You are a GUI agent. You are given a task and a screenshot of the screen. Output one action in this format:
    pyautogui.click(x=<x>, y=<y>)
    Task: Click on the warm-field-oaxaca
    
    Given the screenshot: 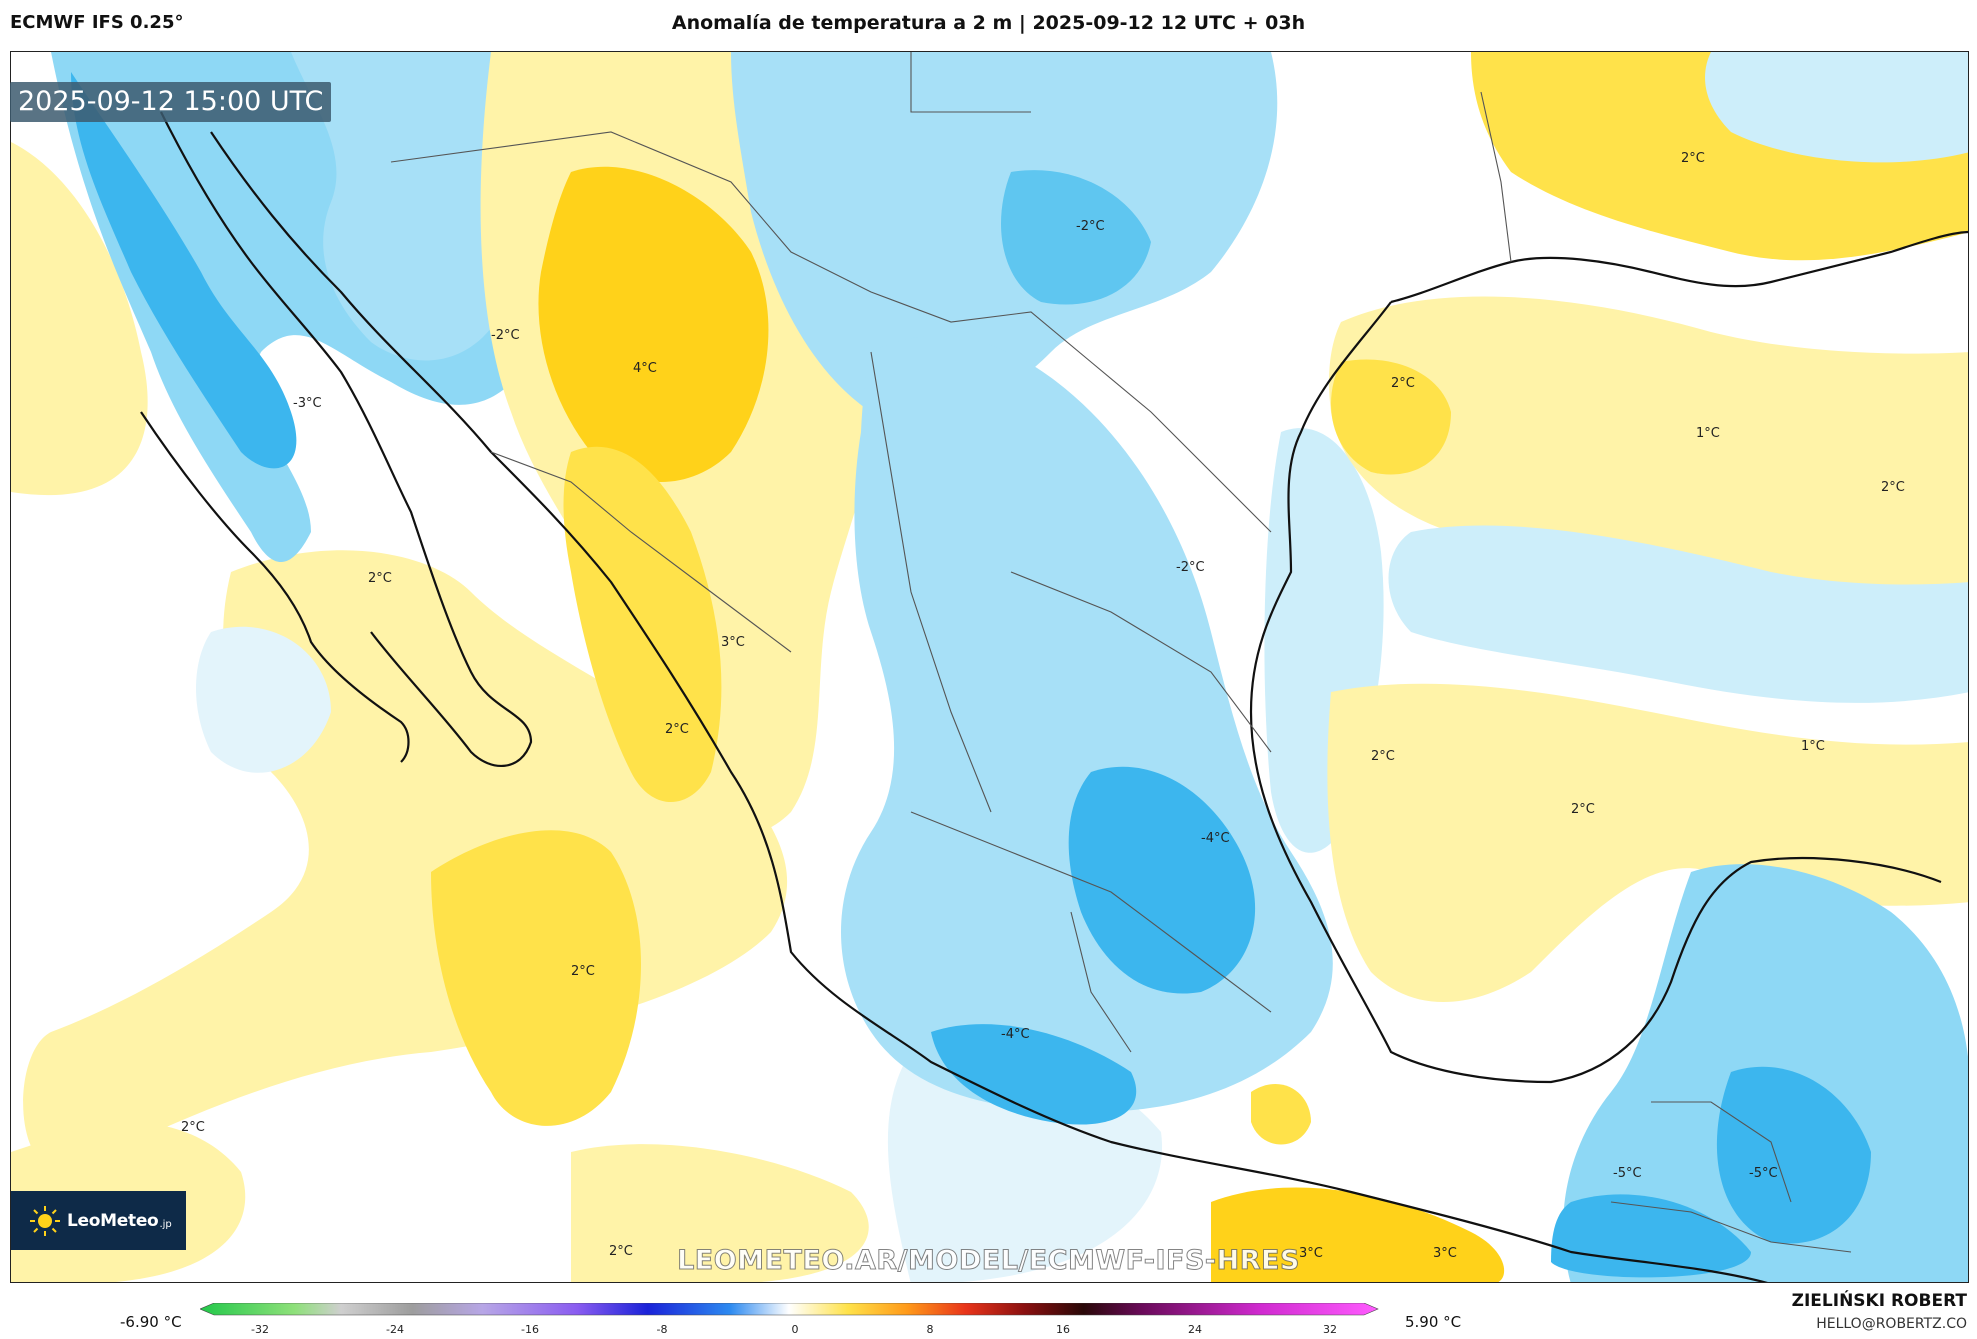 What is the action you would take?
    pyautogui.click(x=1281, y=1114)
    